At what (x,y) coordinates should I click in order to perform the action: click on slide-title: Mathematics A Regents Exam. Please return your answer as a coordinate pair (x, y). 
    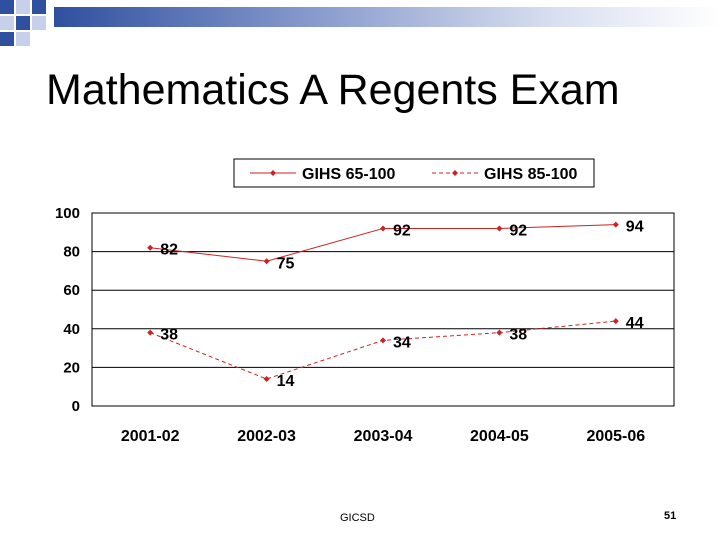
    Looking at the image, I should click on (333, 90).